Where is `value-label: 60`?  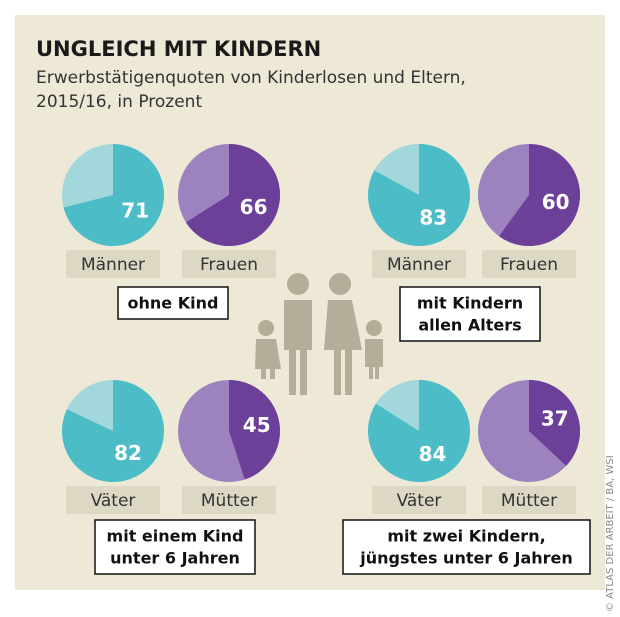 value-label: 60 is located at coordinates (556, 202).